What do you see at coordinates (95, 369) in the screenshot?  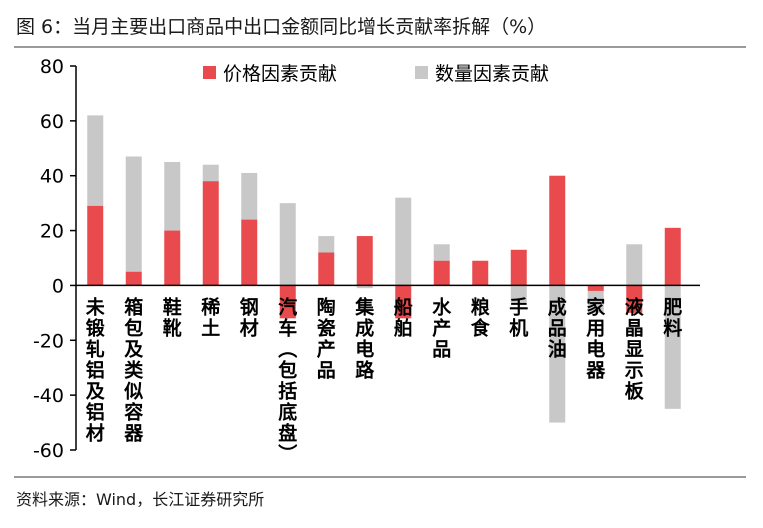 I see `category-label: 未锻轧铝及铝材` at bounding box center [95, 369].